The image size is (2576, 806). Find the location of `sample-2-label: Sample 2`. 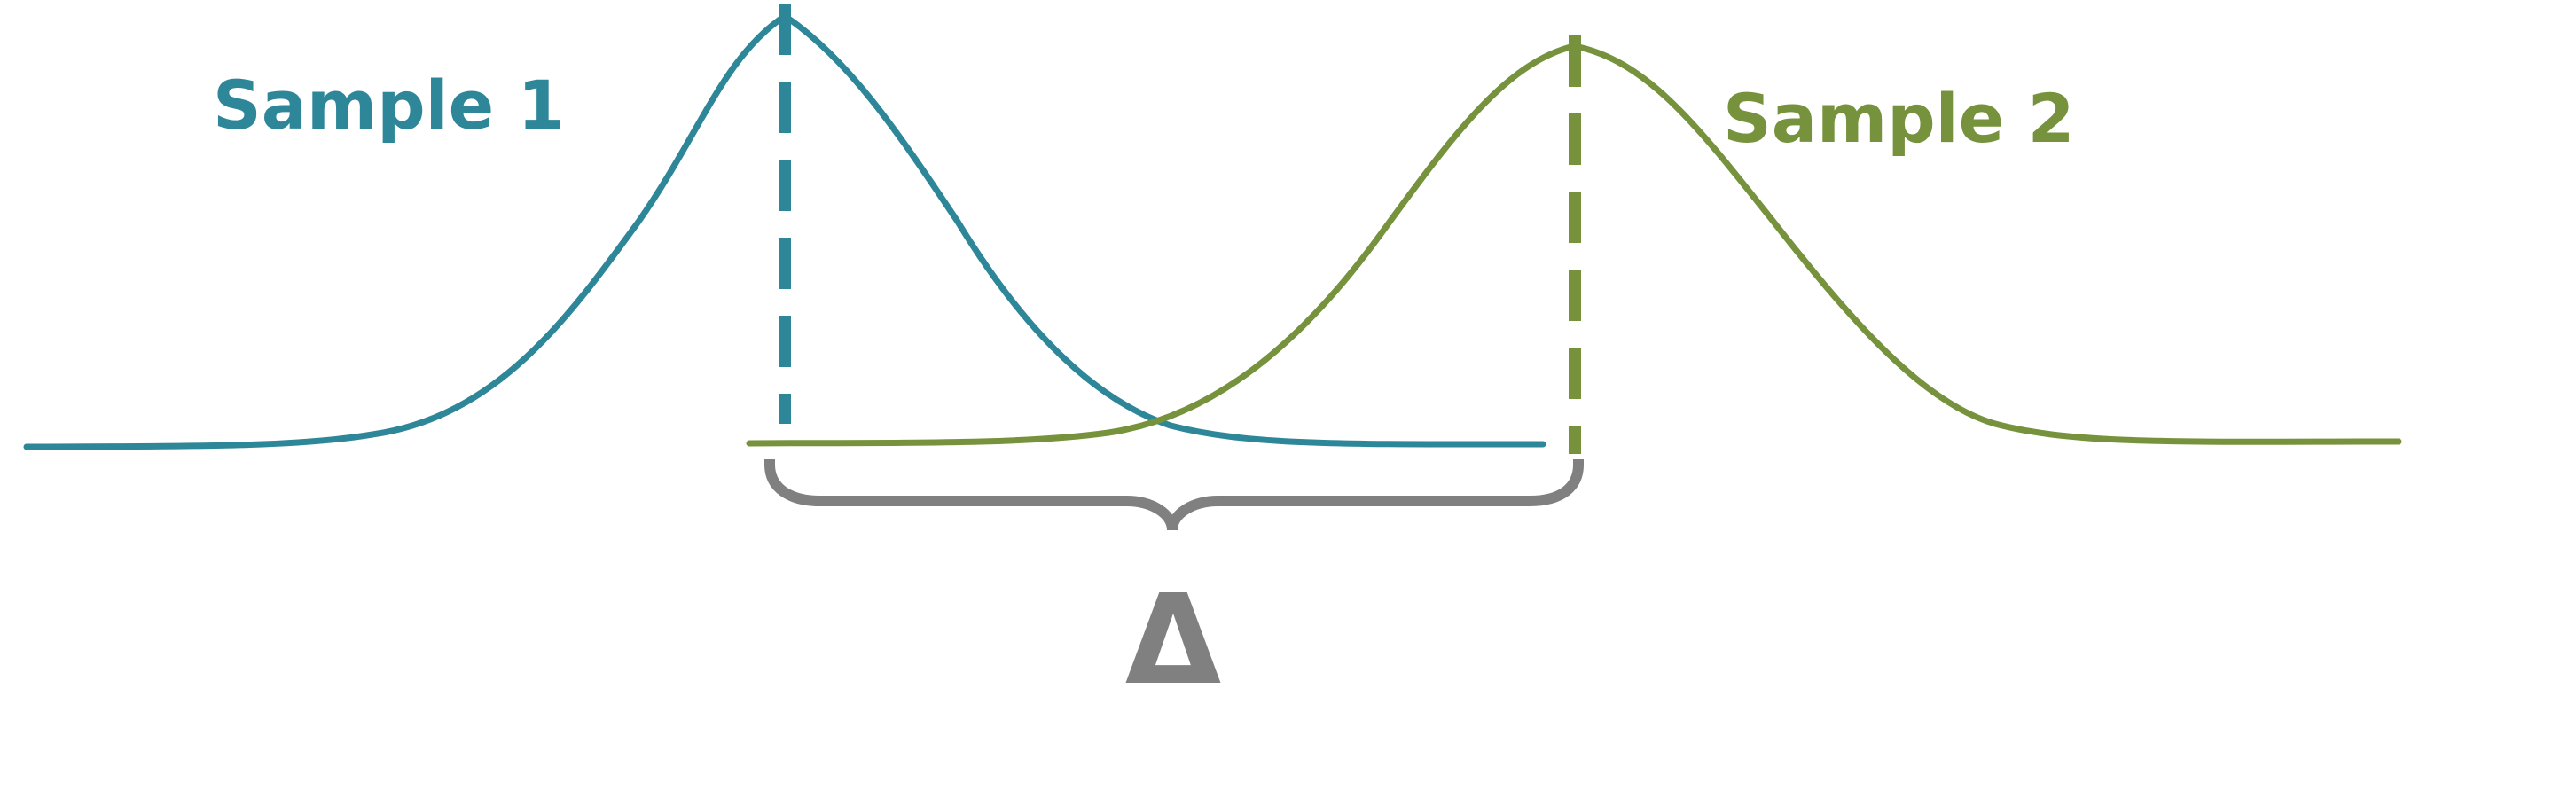

sample-2-label: Sample 2 is located at coordinates (1899, 118).